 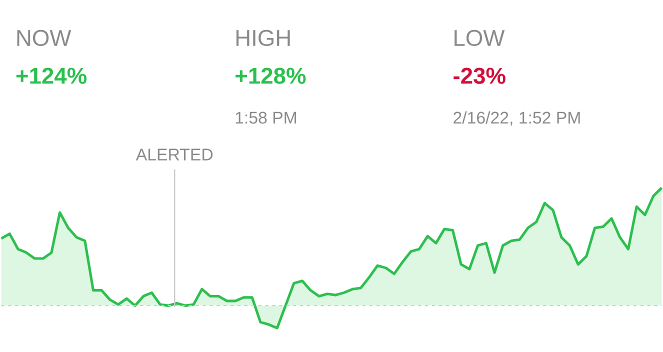 I want to click on text: NOW, so click(x=44, y=38).